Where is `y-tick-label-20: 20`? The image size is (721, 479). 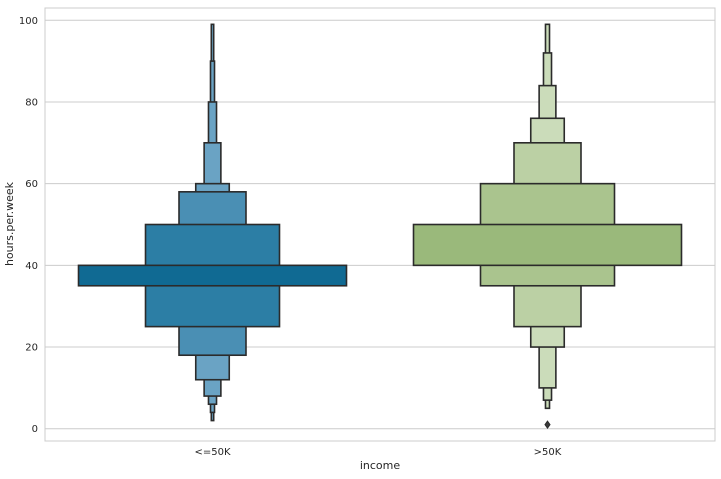 y-tick-label-20: 20 is located at coordinates (31, 348).